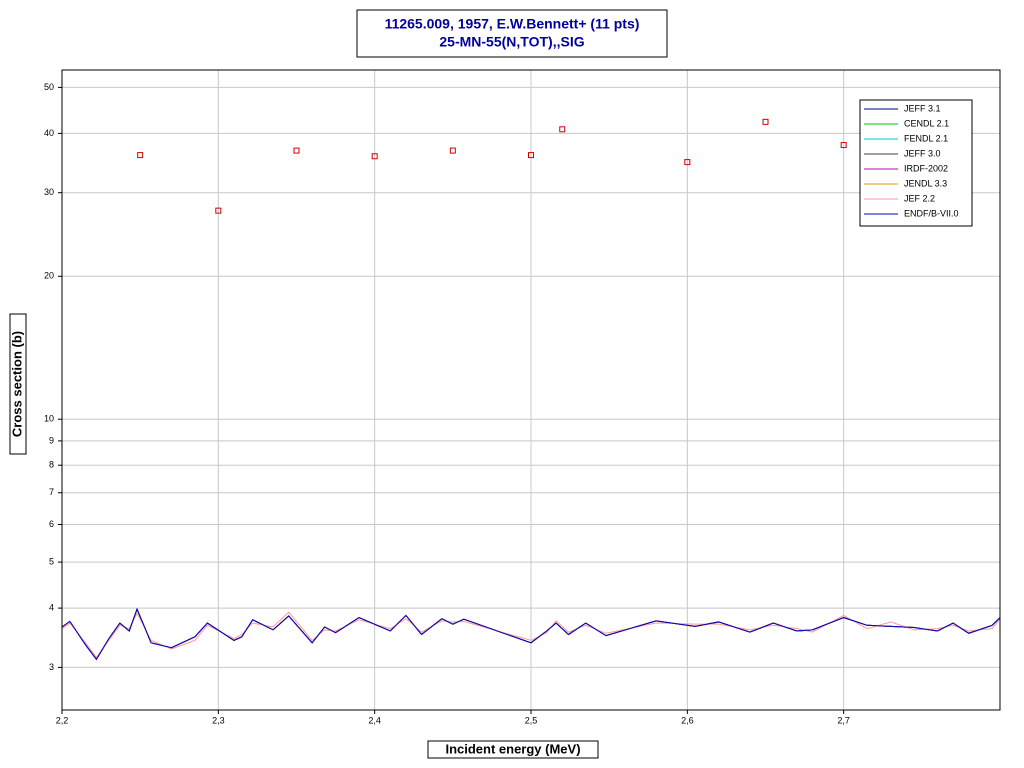  I want to click on legend-label: ENDF/B-VII.0, so click(931, 213).